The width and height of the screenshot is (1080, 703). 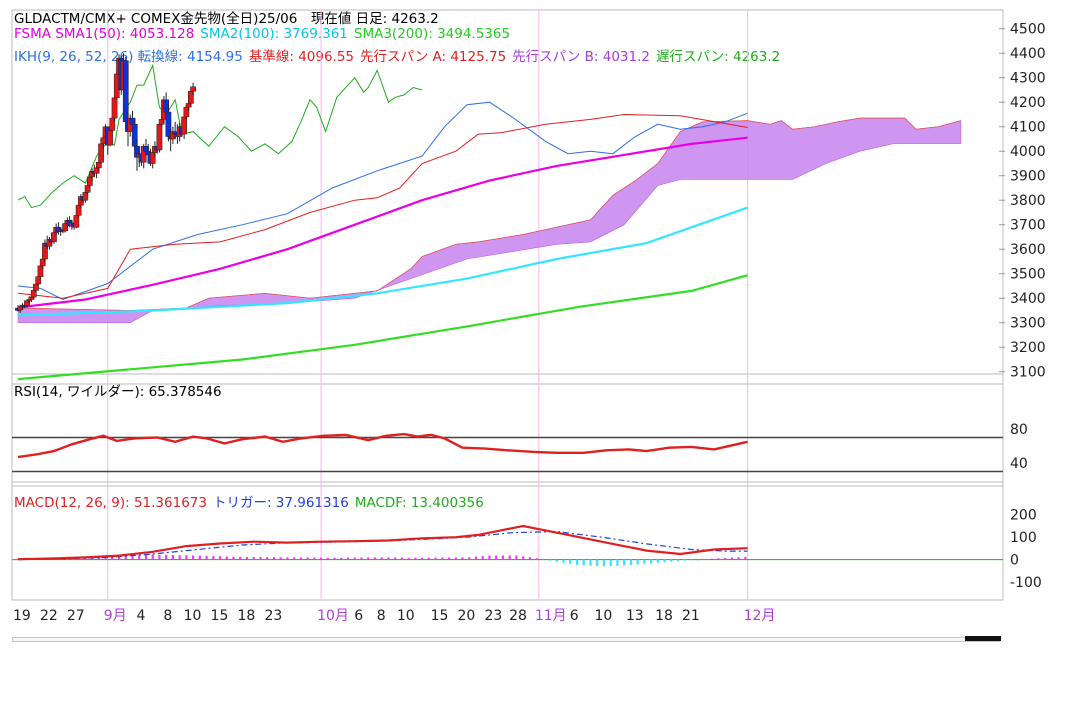 I want to click on y-tick-label: 4100, so click(x=1028, y=128).